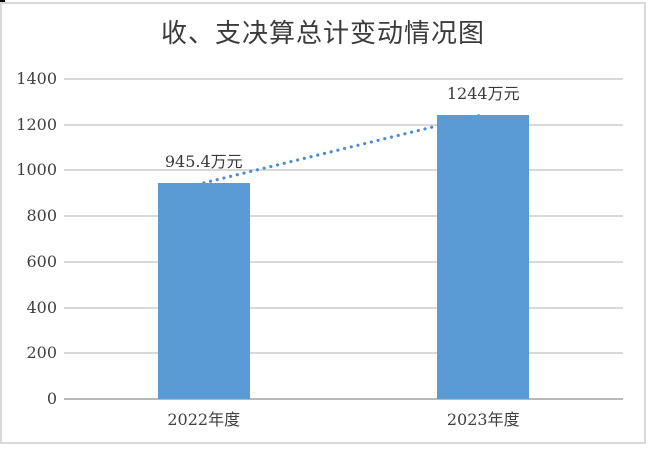 This screenshot has height=451, width=649. I want to click on y-axis-tick-label: 1200, so click(36, 124).